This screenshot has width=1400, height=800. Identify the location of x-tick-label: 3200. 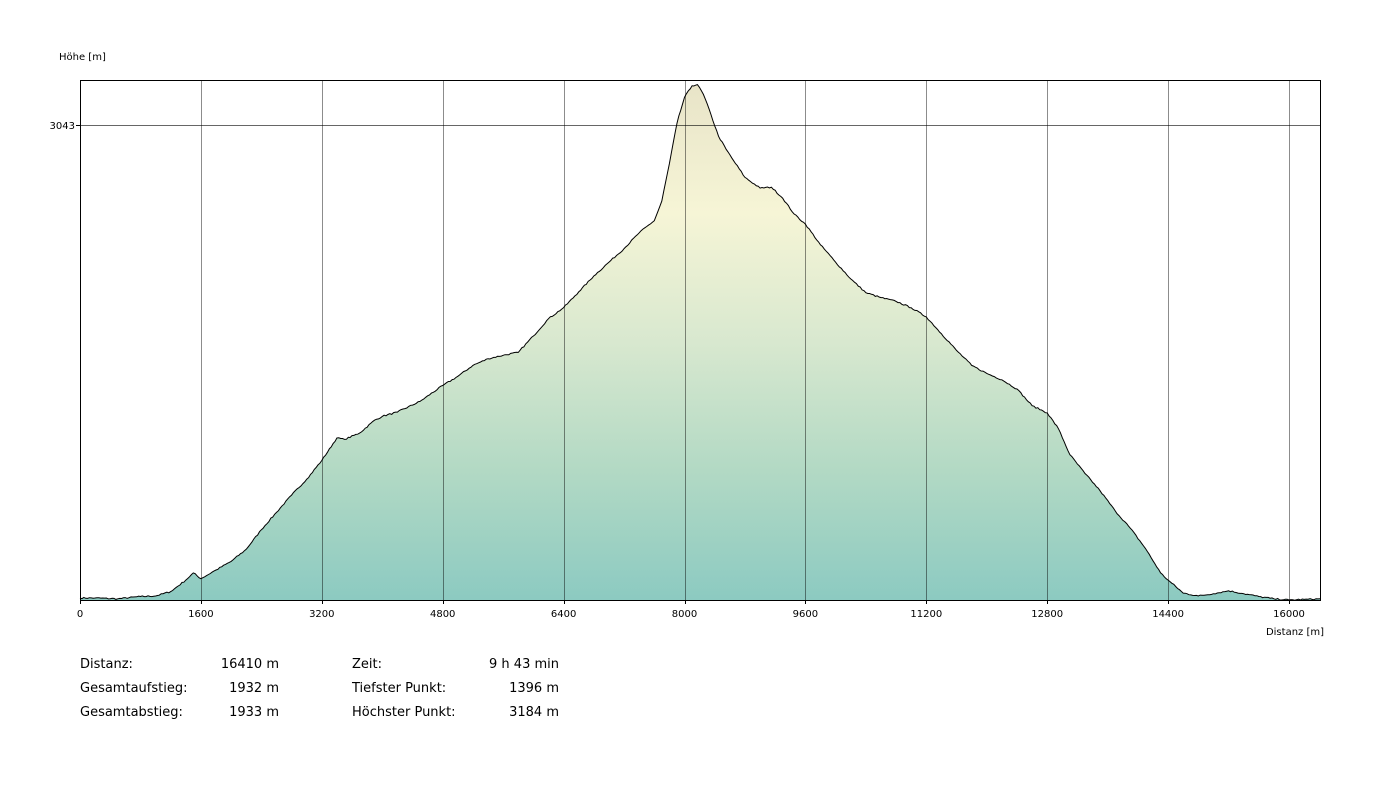
(321, 614).